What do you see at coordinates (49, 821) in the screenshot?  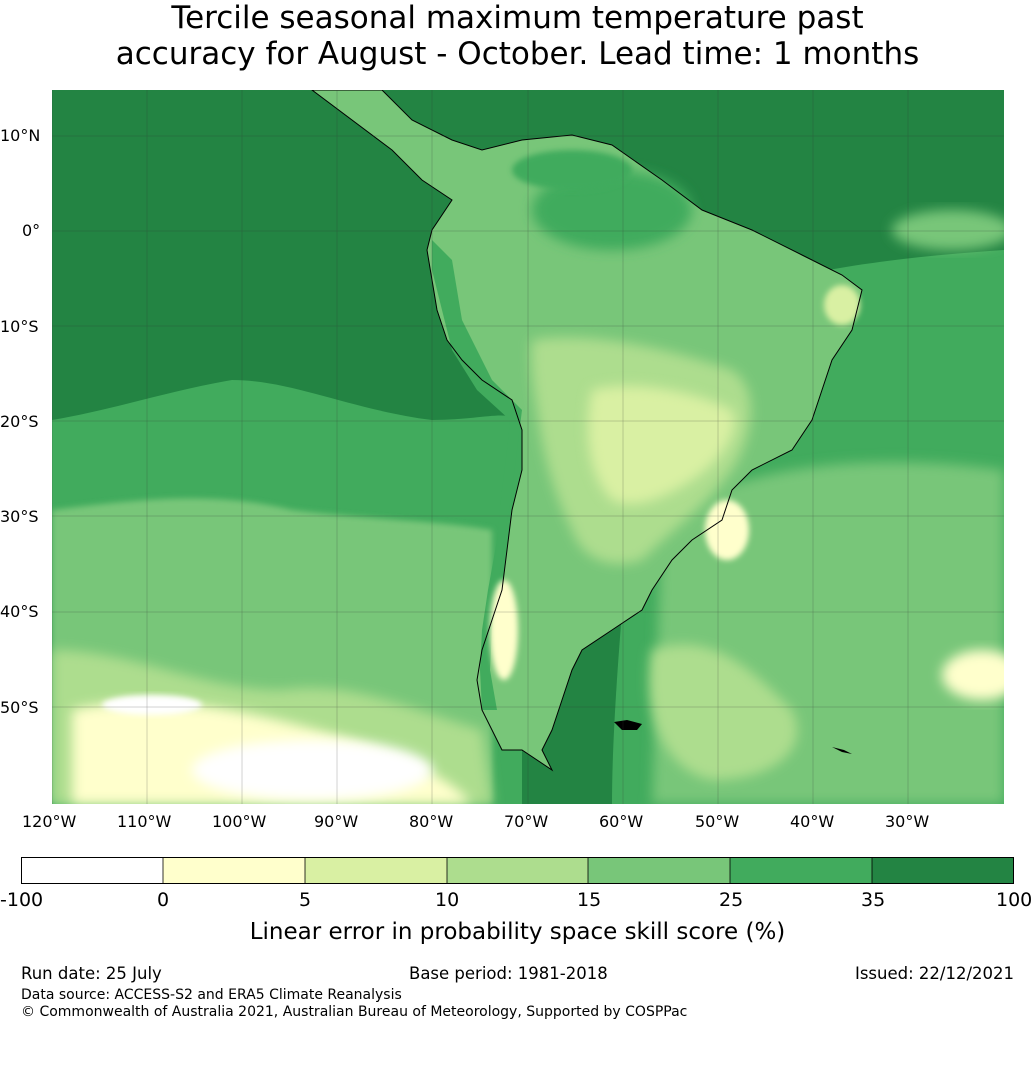 I see `lon-label-120w: 120°W` at bounding box center [49, 821].